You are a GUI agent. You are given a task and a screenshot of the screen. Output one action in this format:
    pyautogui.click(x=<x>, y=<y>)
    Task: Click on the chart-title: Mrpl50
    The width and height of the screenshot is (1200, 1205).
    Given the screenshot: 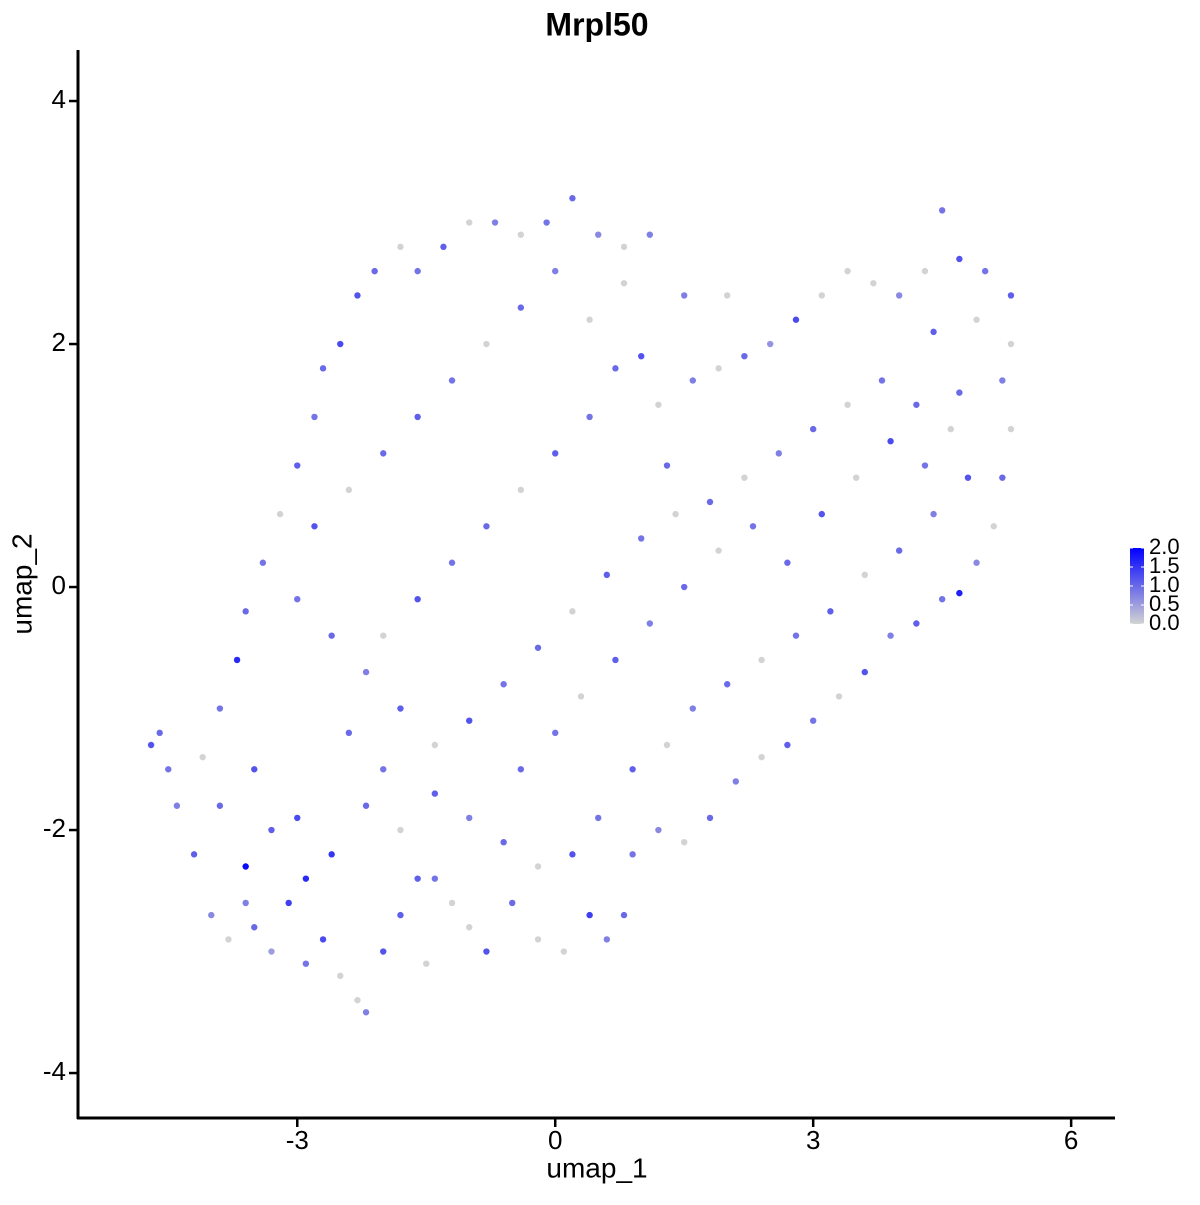 What is the action you would take?
    pyautogui.click(x=596, y=24)
    